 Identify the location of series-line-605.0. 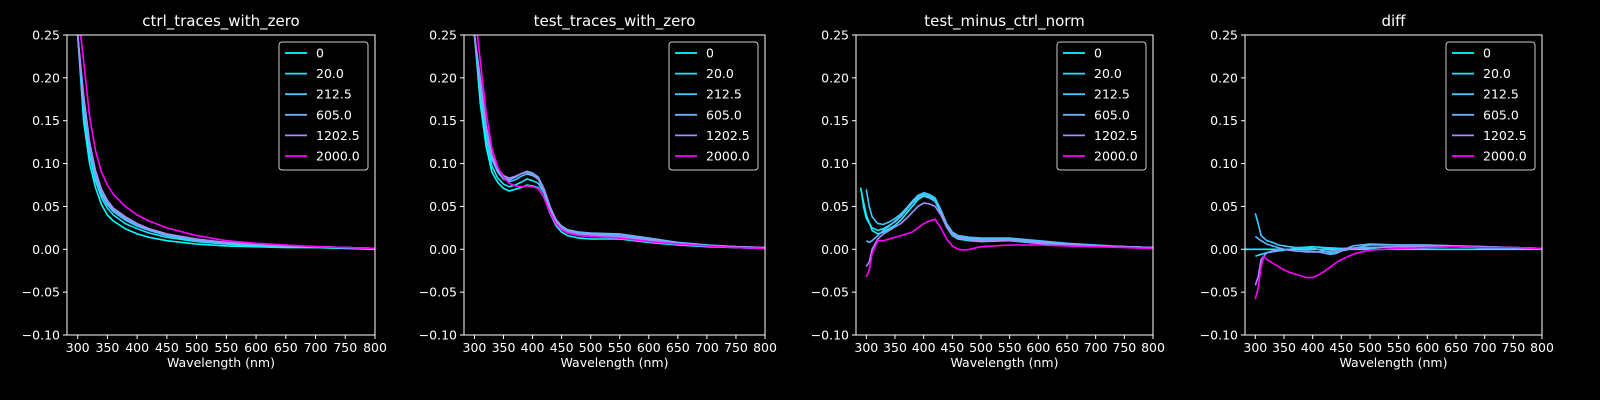
(1009, 221).